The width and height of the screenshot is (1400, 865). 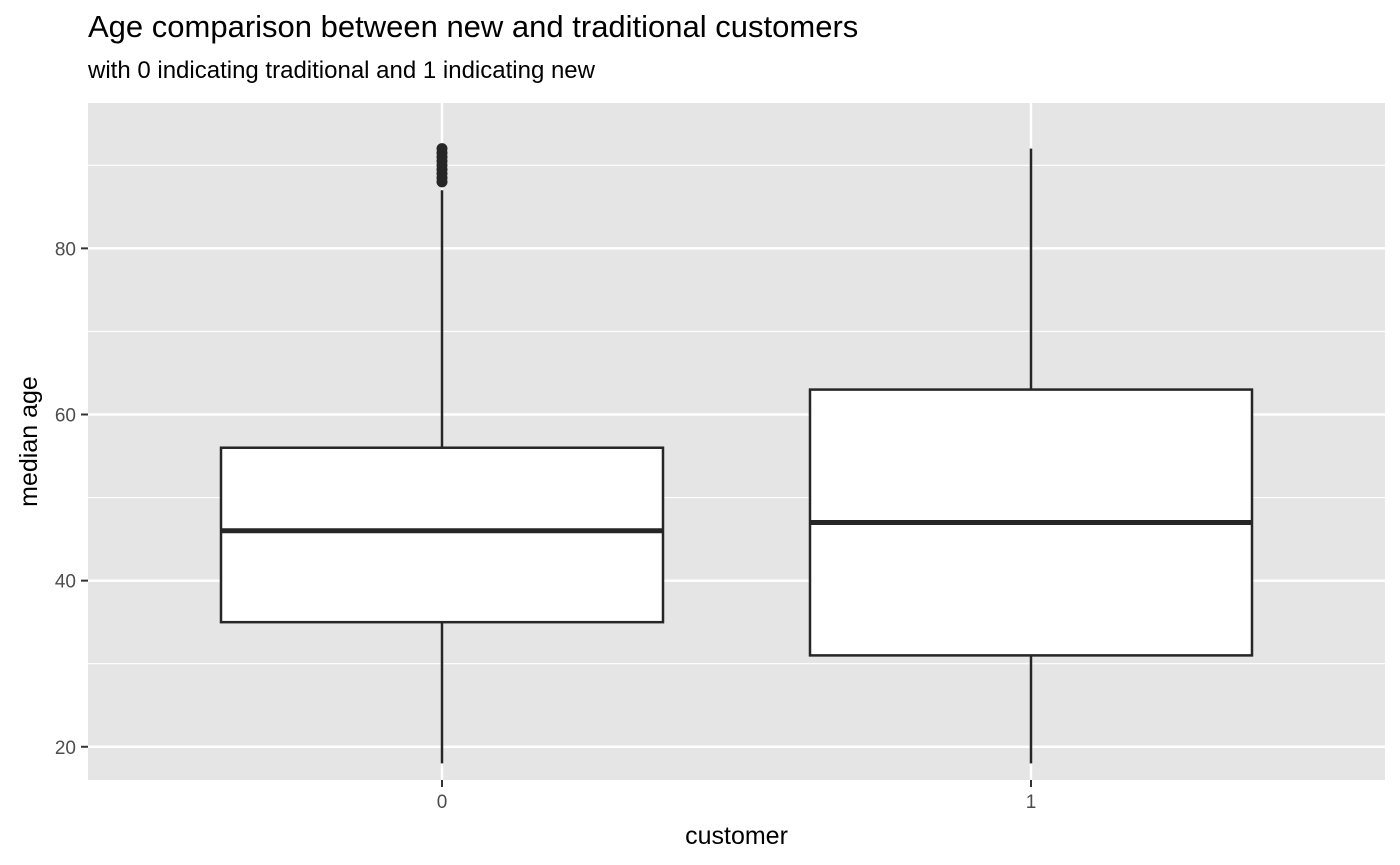 What do you see at coordinates (442, 149) in the screenshot?
I see `outlier-point` at bounding box center [442, 149].